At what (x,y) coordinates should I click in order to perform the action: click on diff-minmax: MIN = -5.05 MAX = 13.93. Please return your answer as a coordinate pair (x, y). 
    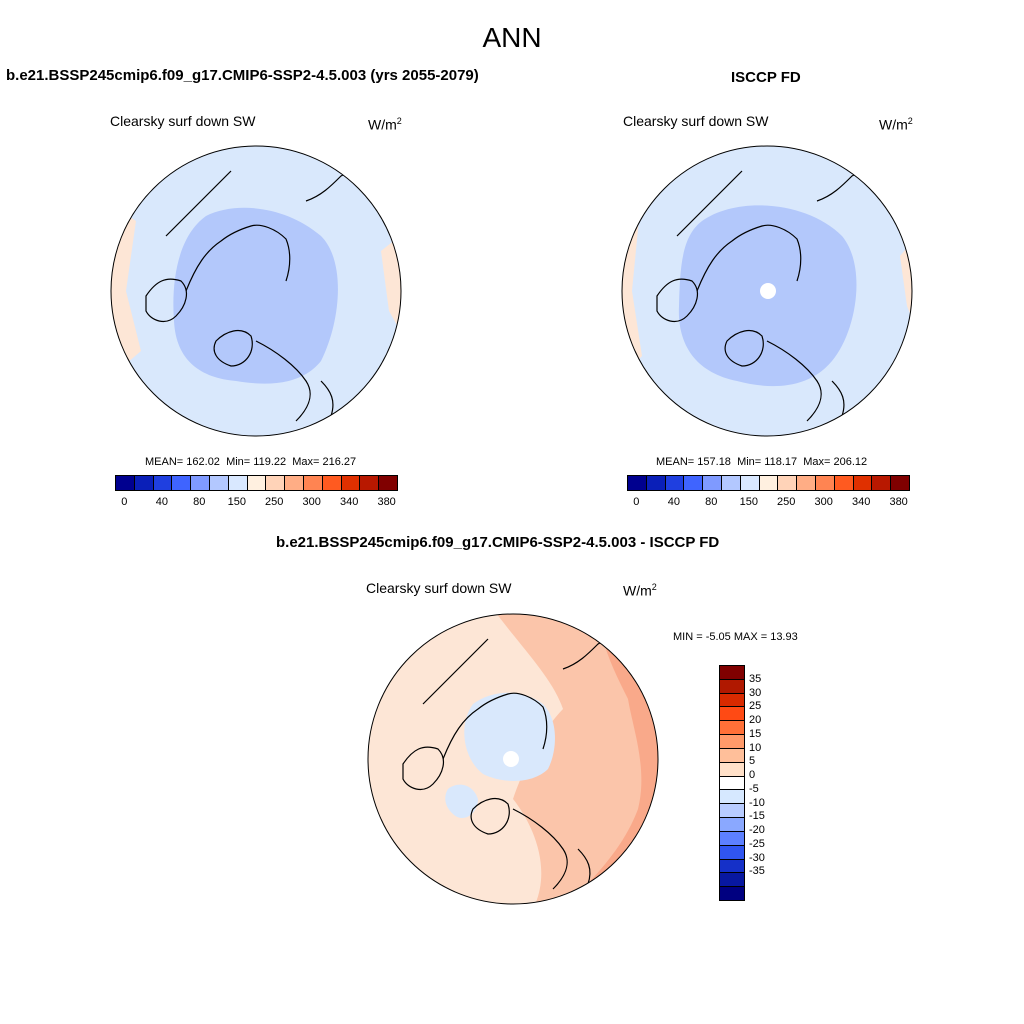
    Looking at the image, I should click on (735, 637).